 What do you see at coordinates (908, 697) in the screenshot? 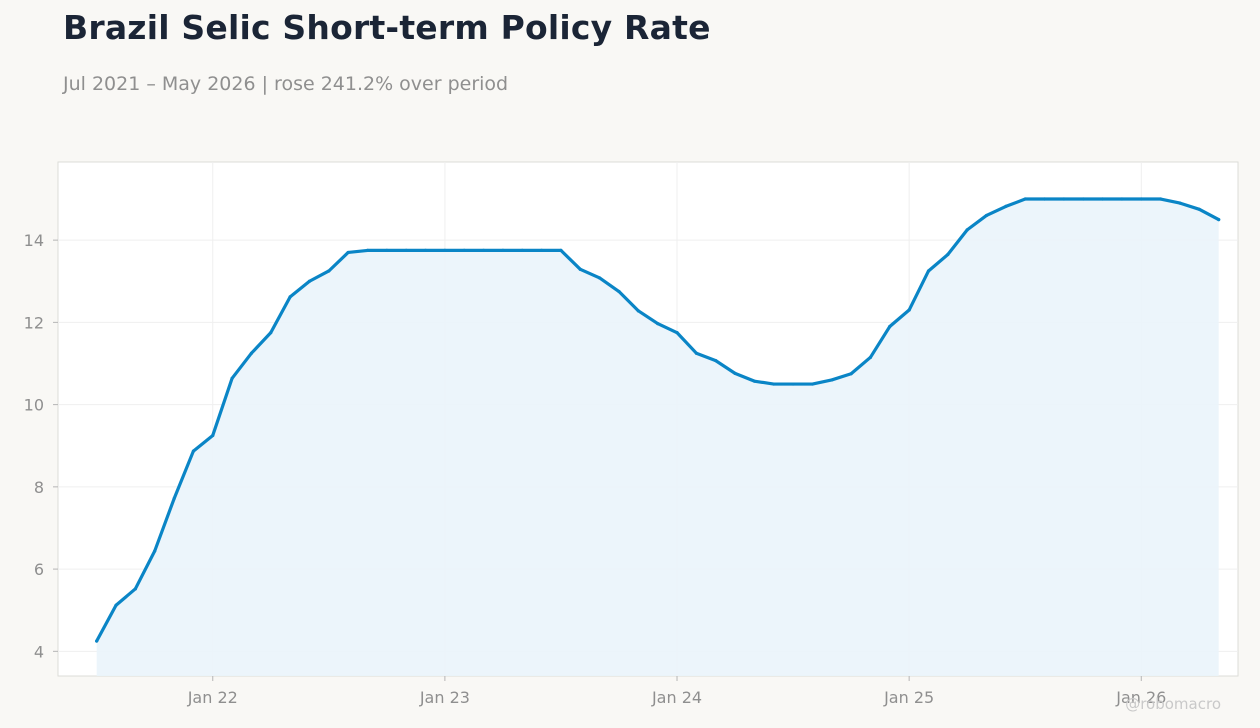
I see `x-tick-label: Jan 25` at bounding box center [908, 697].